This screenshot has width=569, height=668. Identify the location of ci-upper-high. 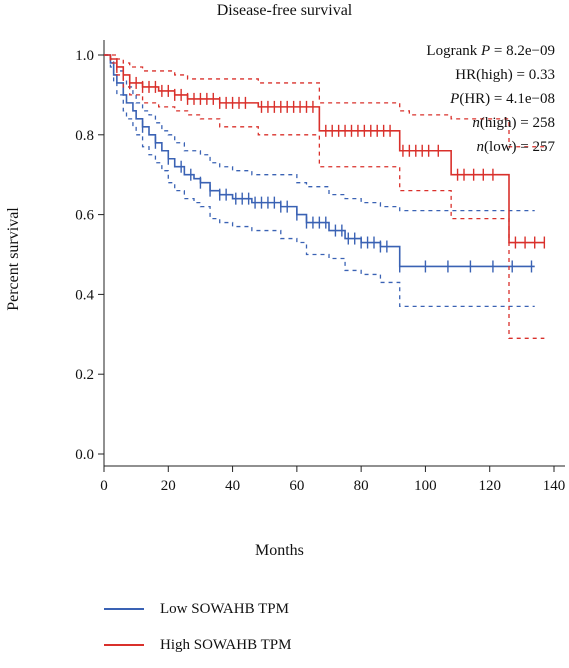
(324, 101).